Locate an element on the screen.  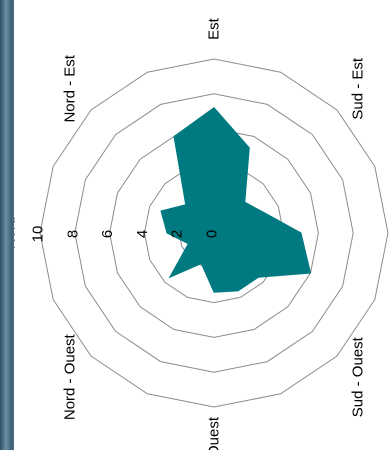
radial-tick-label: 6 is located at coordinates (107, 234).